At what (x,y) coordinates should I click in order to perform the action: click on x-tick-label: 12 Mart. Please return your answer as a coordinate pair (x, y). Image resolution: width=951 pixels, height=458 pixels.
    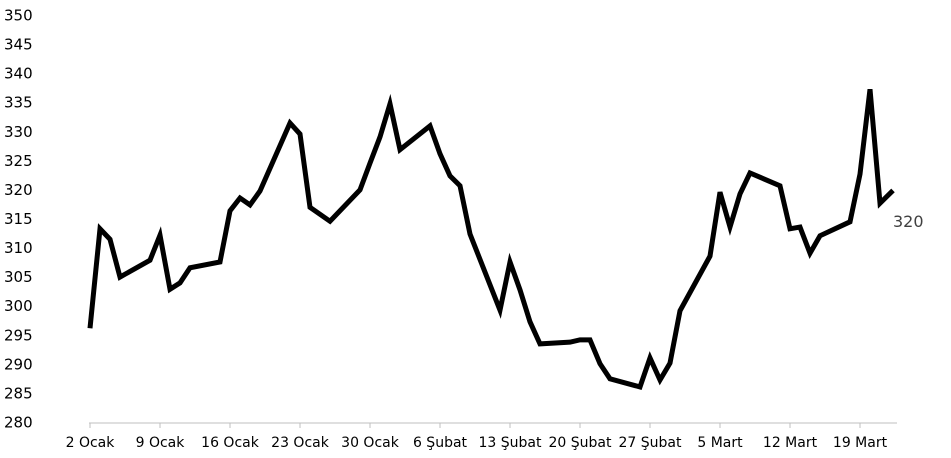
    Looking at the image, I should click on (790, 443).